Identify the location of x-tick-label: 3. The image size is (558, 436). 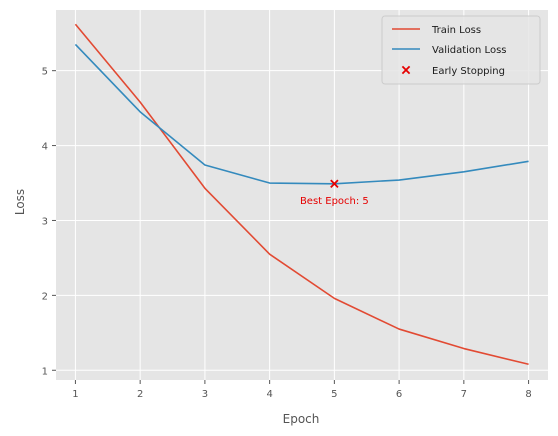
(205, 394).